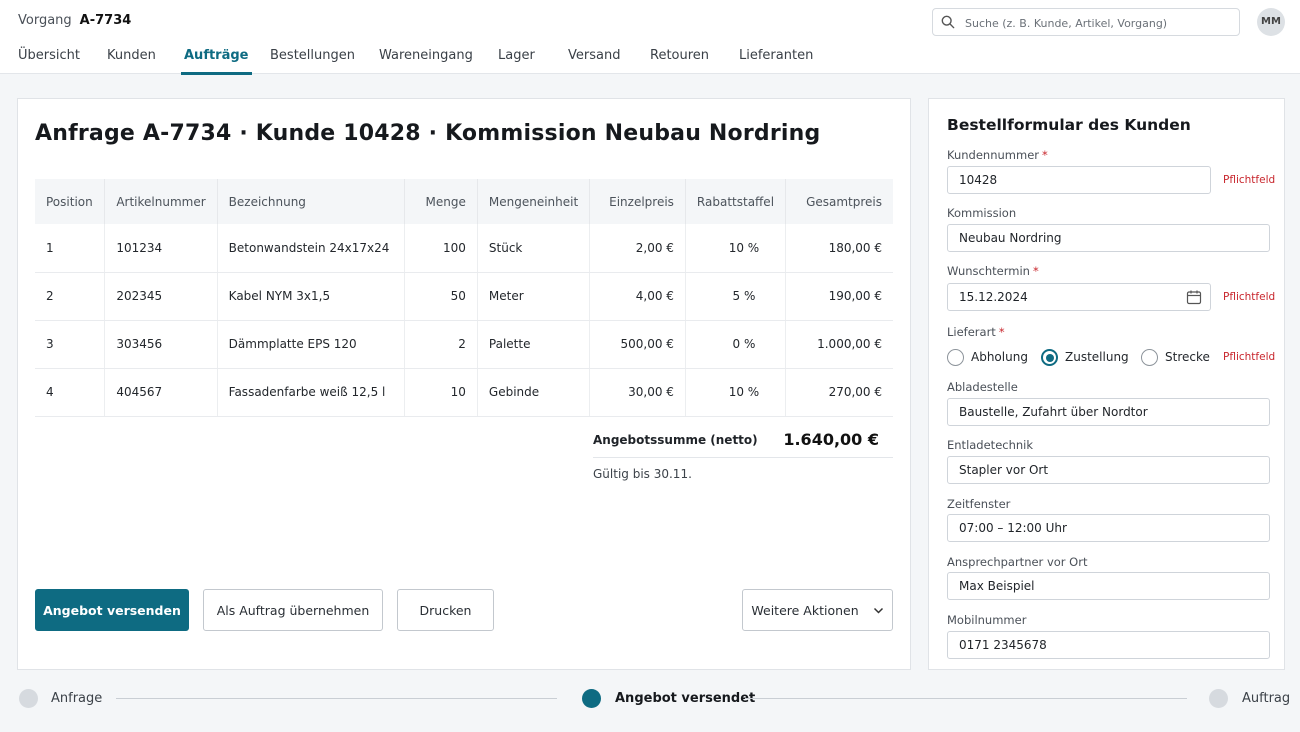 This screenshot has width=1300, height=732. What do you see at coordinates (293, 610) in the screenshot?
I see `convert-to-order-button: Als Auftrag übernehmen` at bounding box center [293, 610].